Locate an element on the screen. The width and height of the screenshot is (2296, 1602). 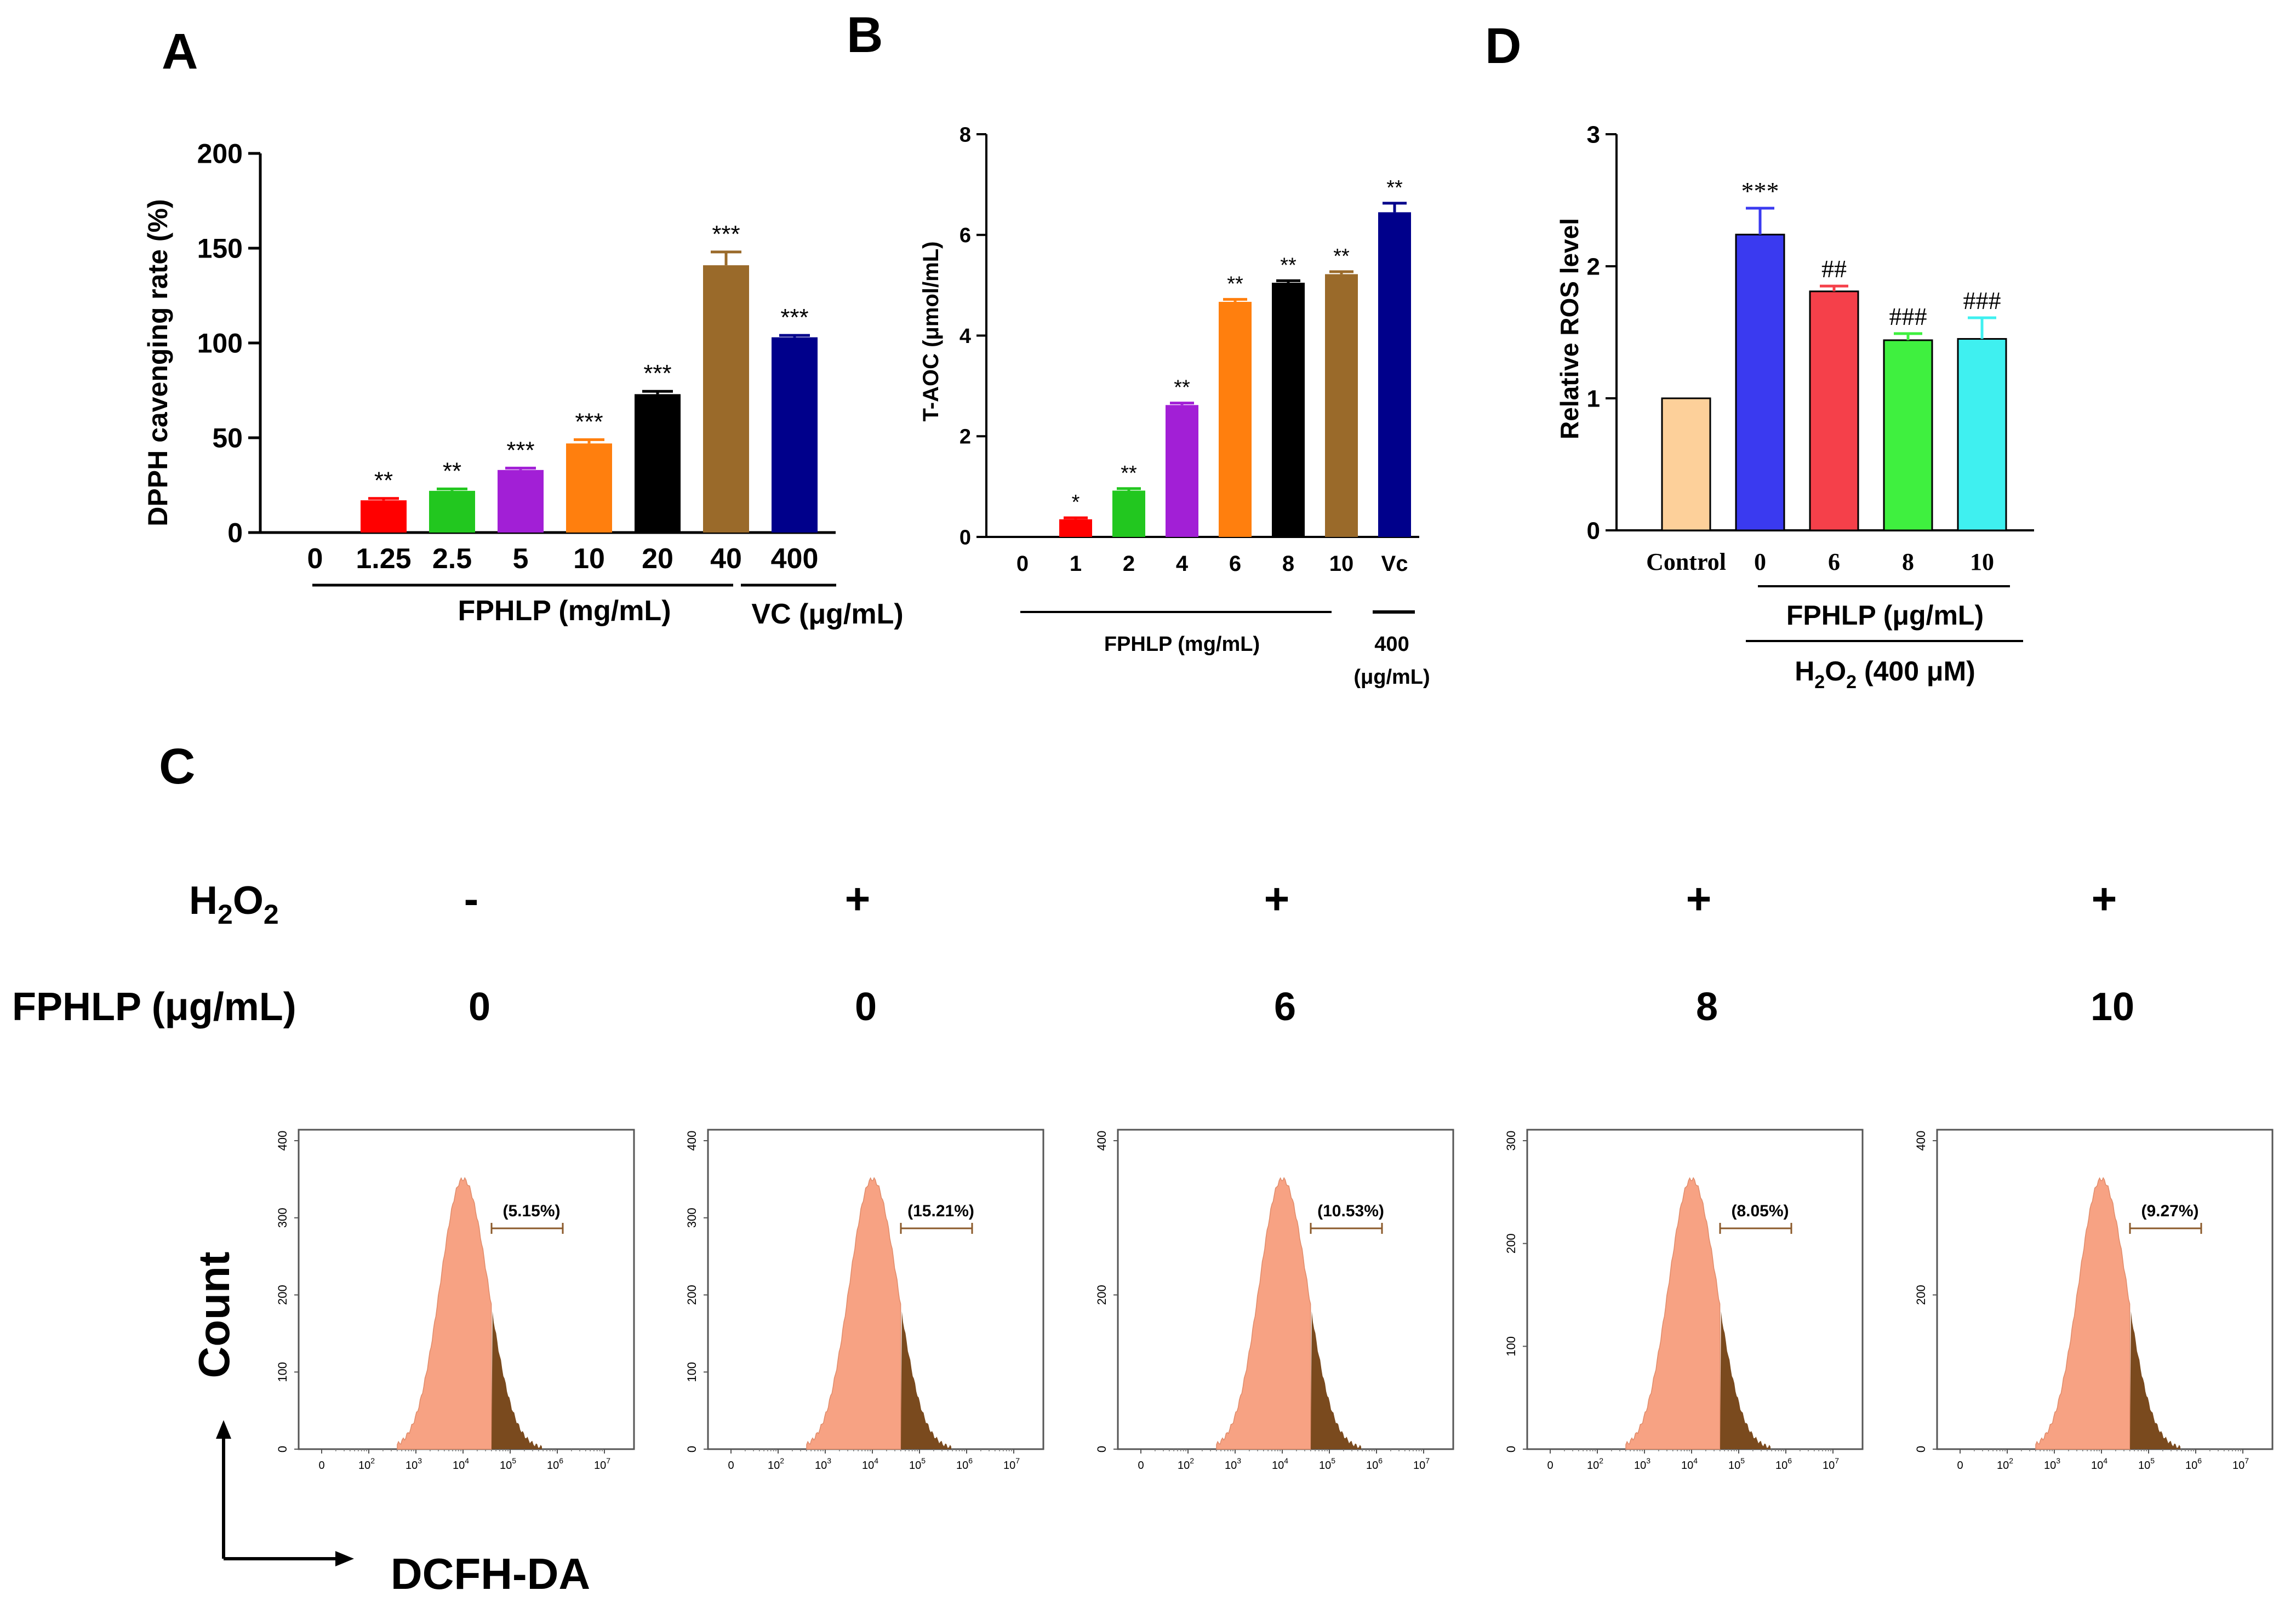
chart-c-row-h2o2: H2O2 is located at coordinates (234, 904).